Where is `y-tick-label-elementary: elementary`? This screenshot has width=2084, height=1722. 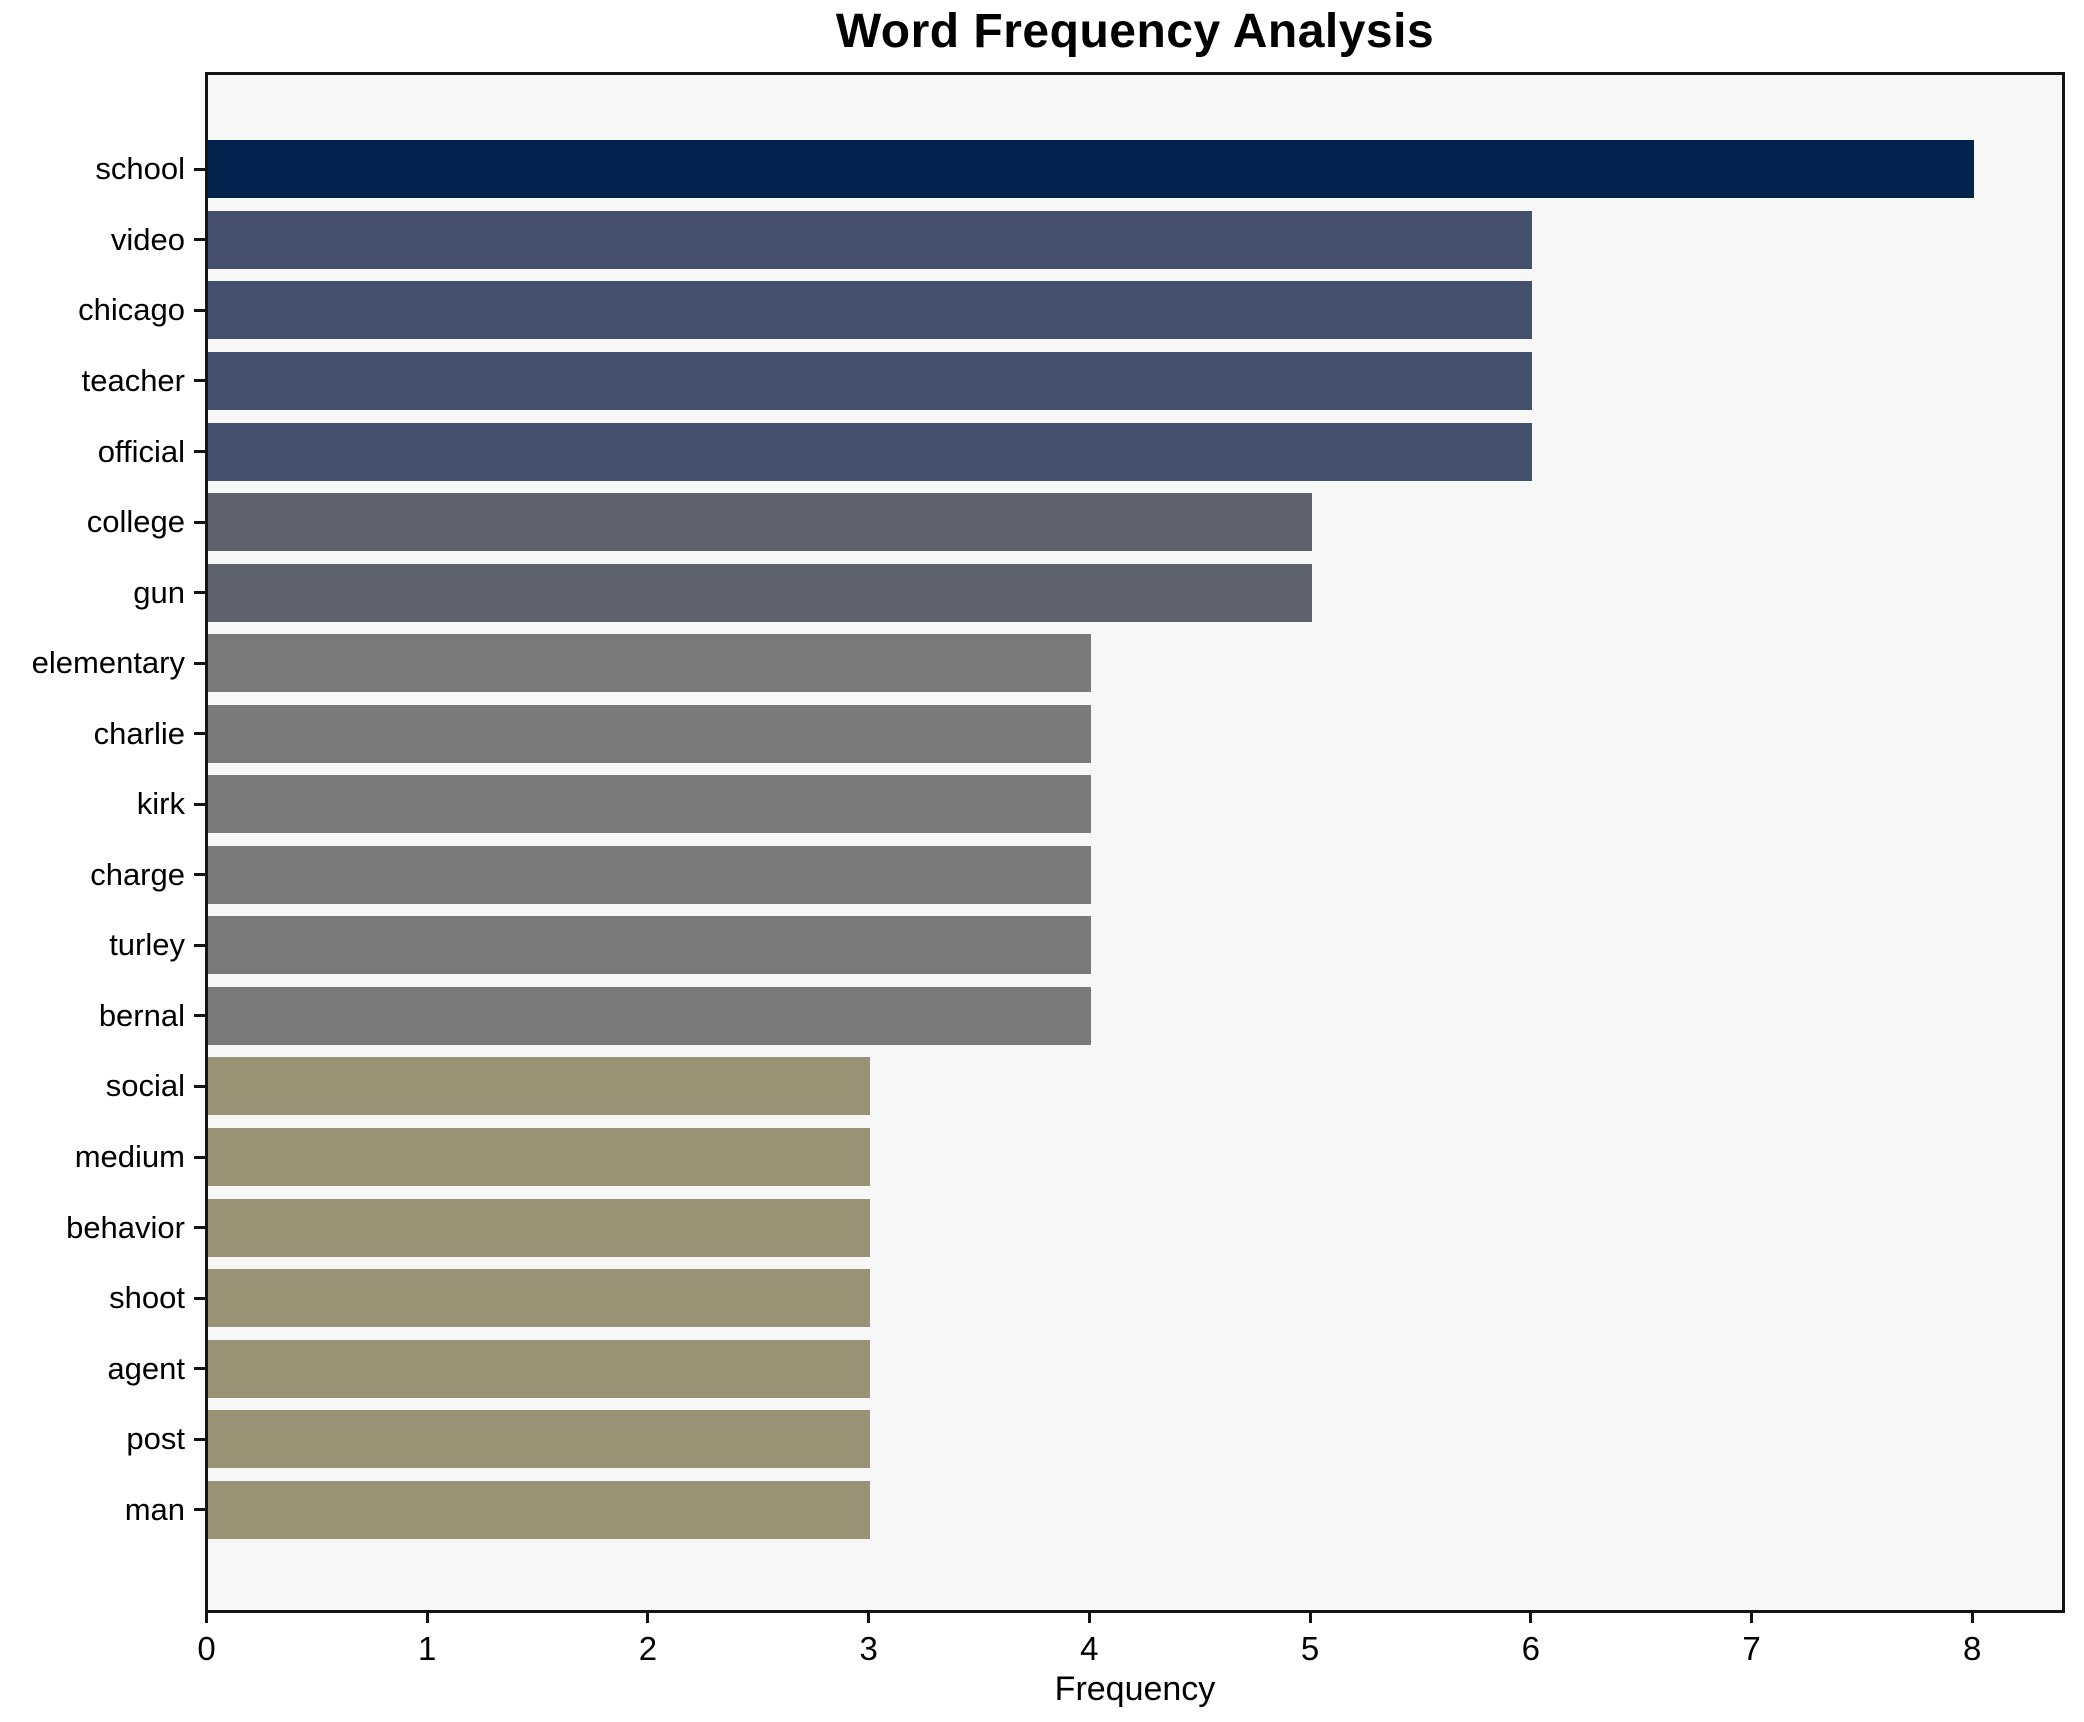
y-tick-label-elementary: elementary is located at coordinates (108, 663).